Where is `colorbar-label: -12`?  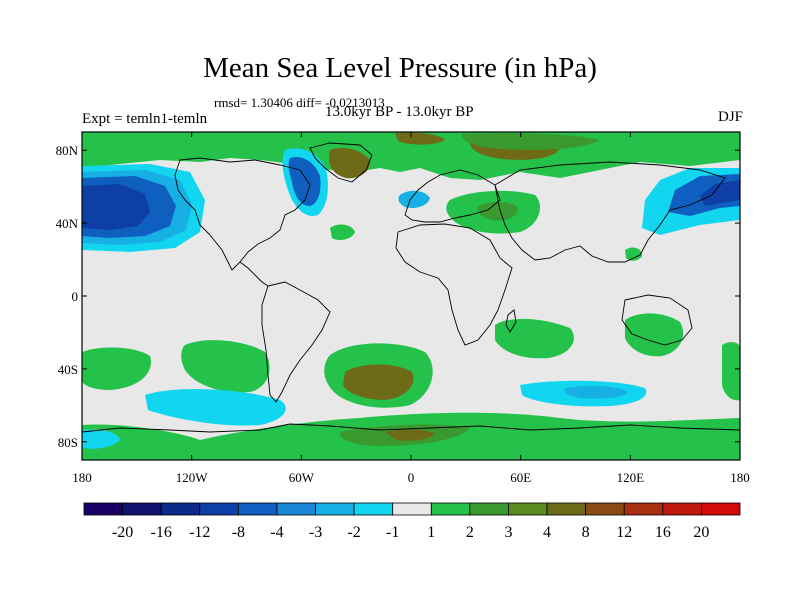 colorbar-label: -12 is located at coordinates (199, 532).